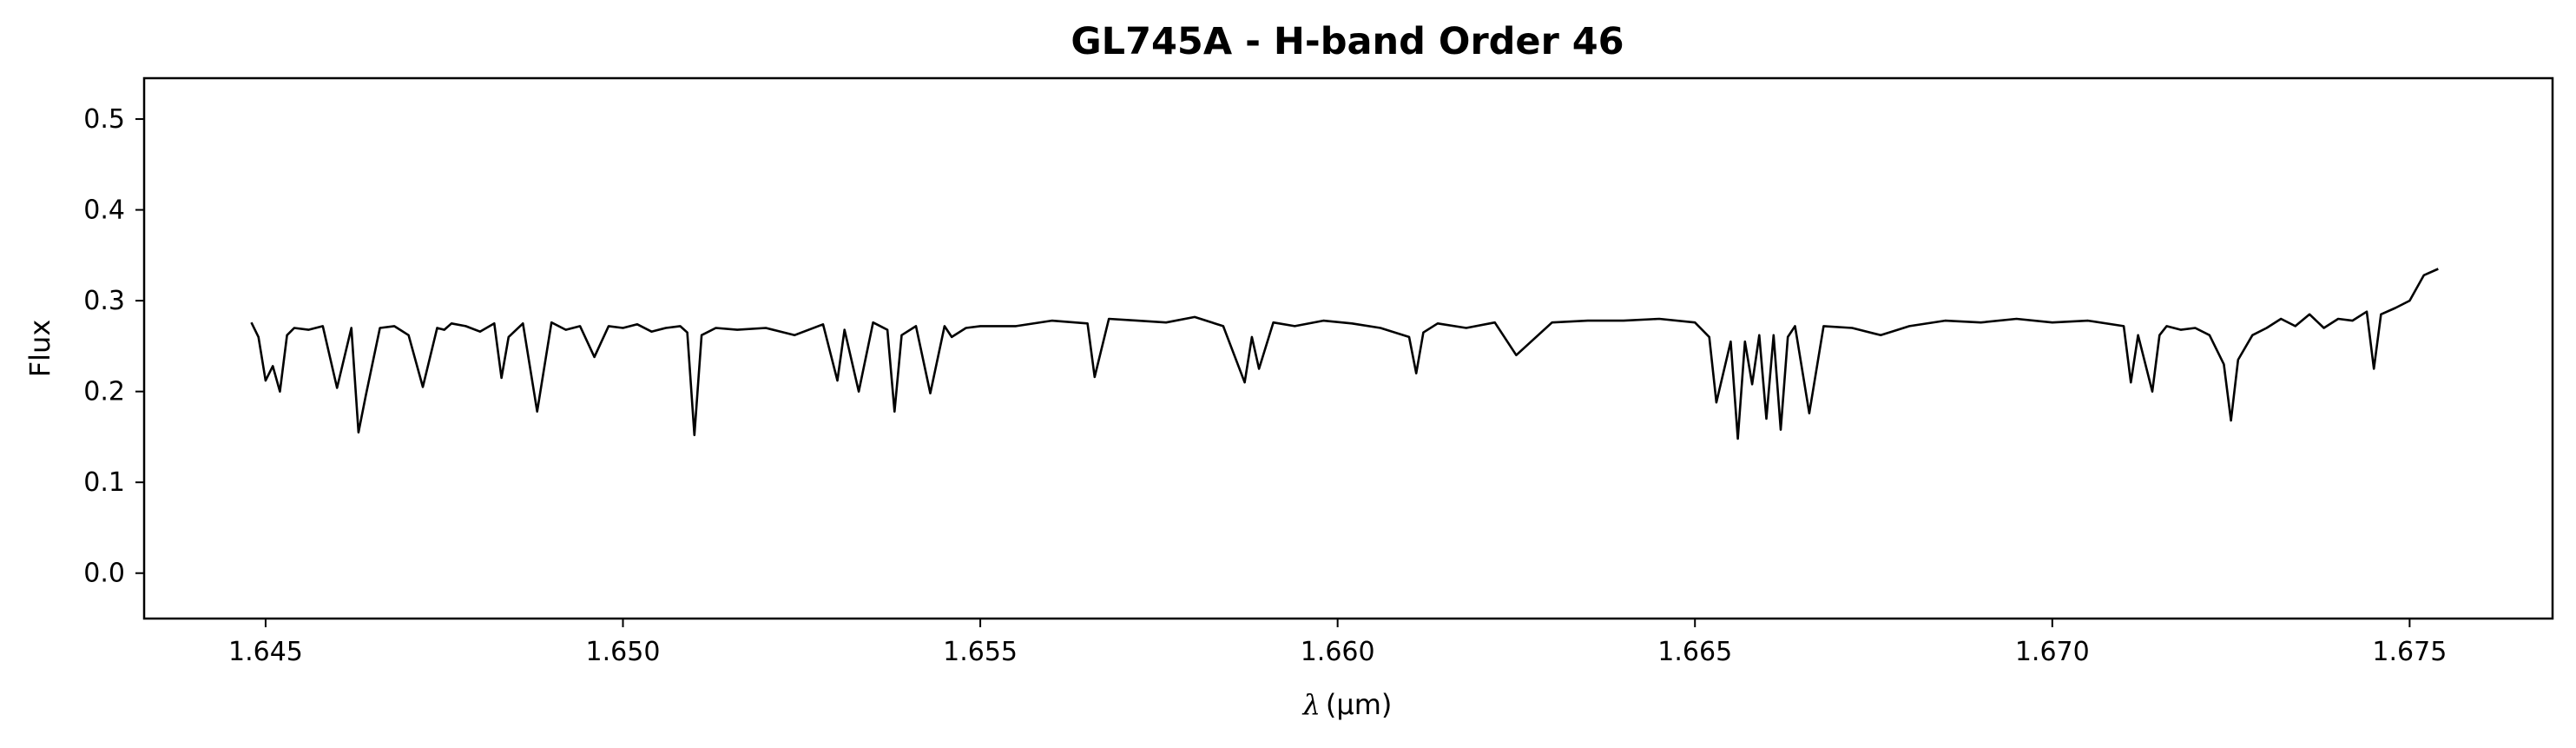 This screenshot has width=2576, height=748. Describe the element at coordinates (104, 482) in the screenshot. I see `y-tick-label: 0.1` at that location.